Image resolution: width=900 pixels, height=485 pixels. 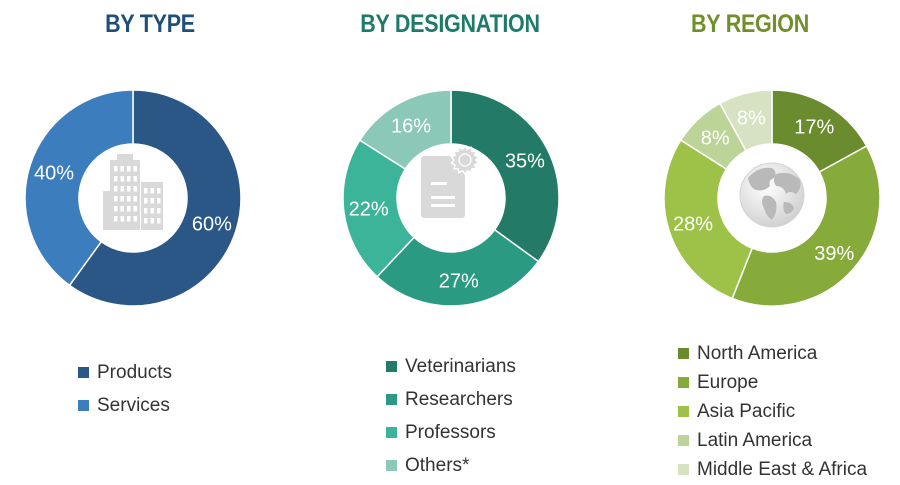 I want to click on slice-label: 28%, so click(x=693, y=225).